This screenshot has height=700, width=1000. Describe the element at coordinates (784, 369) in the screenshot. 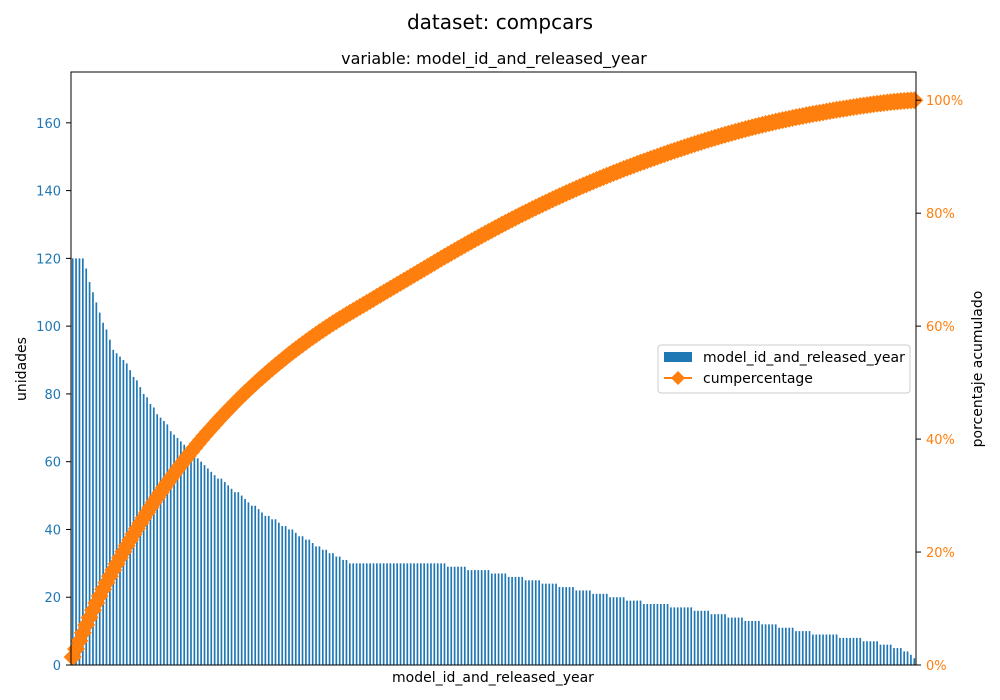

I see `legend: model_id_and_released_year cumpercentage` at that location.